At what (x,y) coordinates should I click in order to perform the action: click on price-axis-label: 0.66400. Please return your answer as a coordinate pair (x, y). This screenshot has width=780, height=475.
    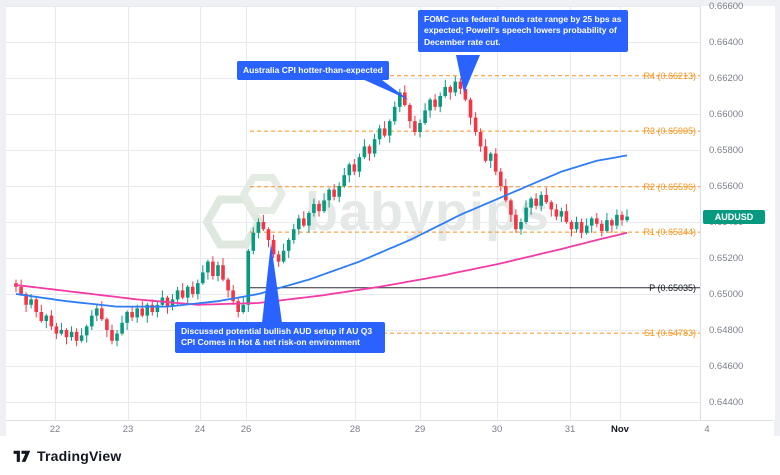
    Looking at the image, I should click on (726, 42).